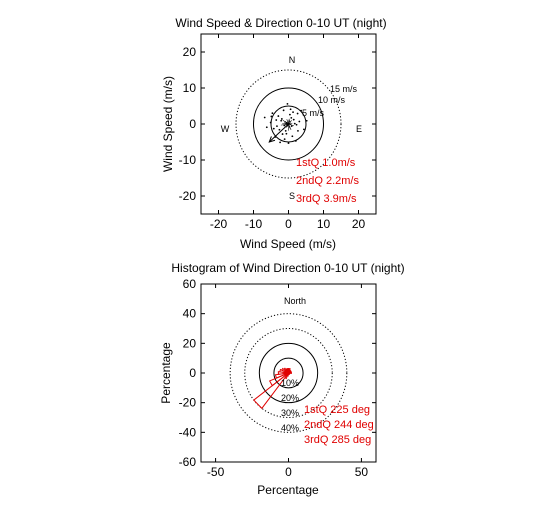 This screenshot has height=520, width=560. I want to click on bottom-ring-label-10: 10%, so click(290, 383).